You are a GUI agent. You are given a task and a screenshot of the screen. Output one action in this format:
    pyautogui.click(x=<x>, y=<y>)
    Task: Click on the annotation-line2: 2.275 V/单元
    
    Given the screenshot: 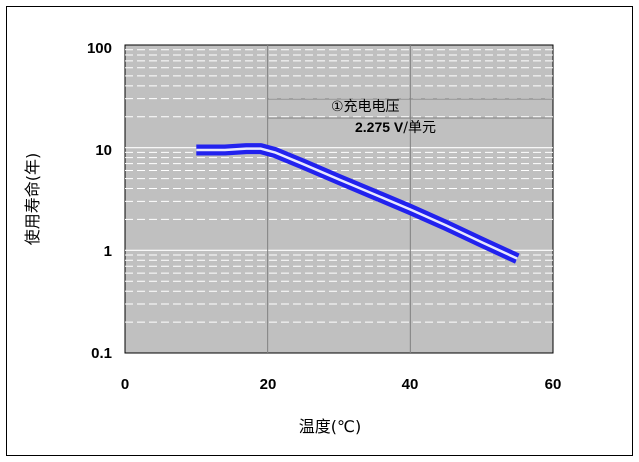 What is the action you would take?
    pyautogui.click(x=395, y=127)
    